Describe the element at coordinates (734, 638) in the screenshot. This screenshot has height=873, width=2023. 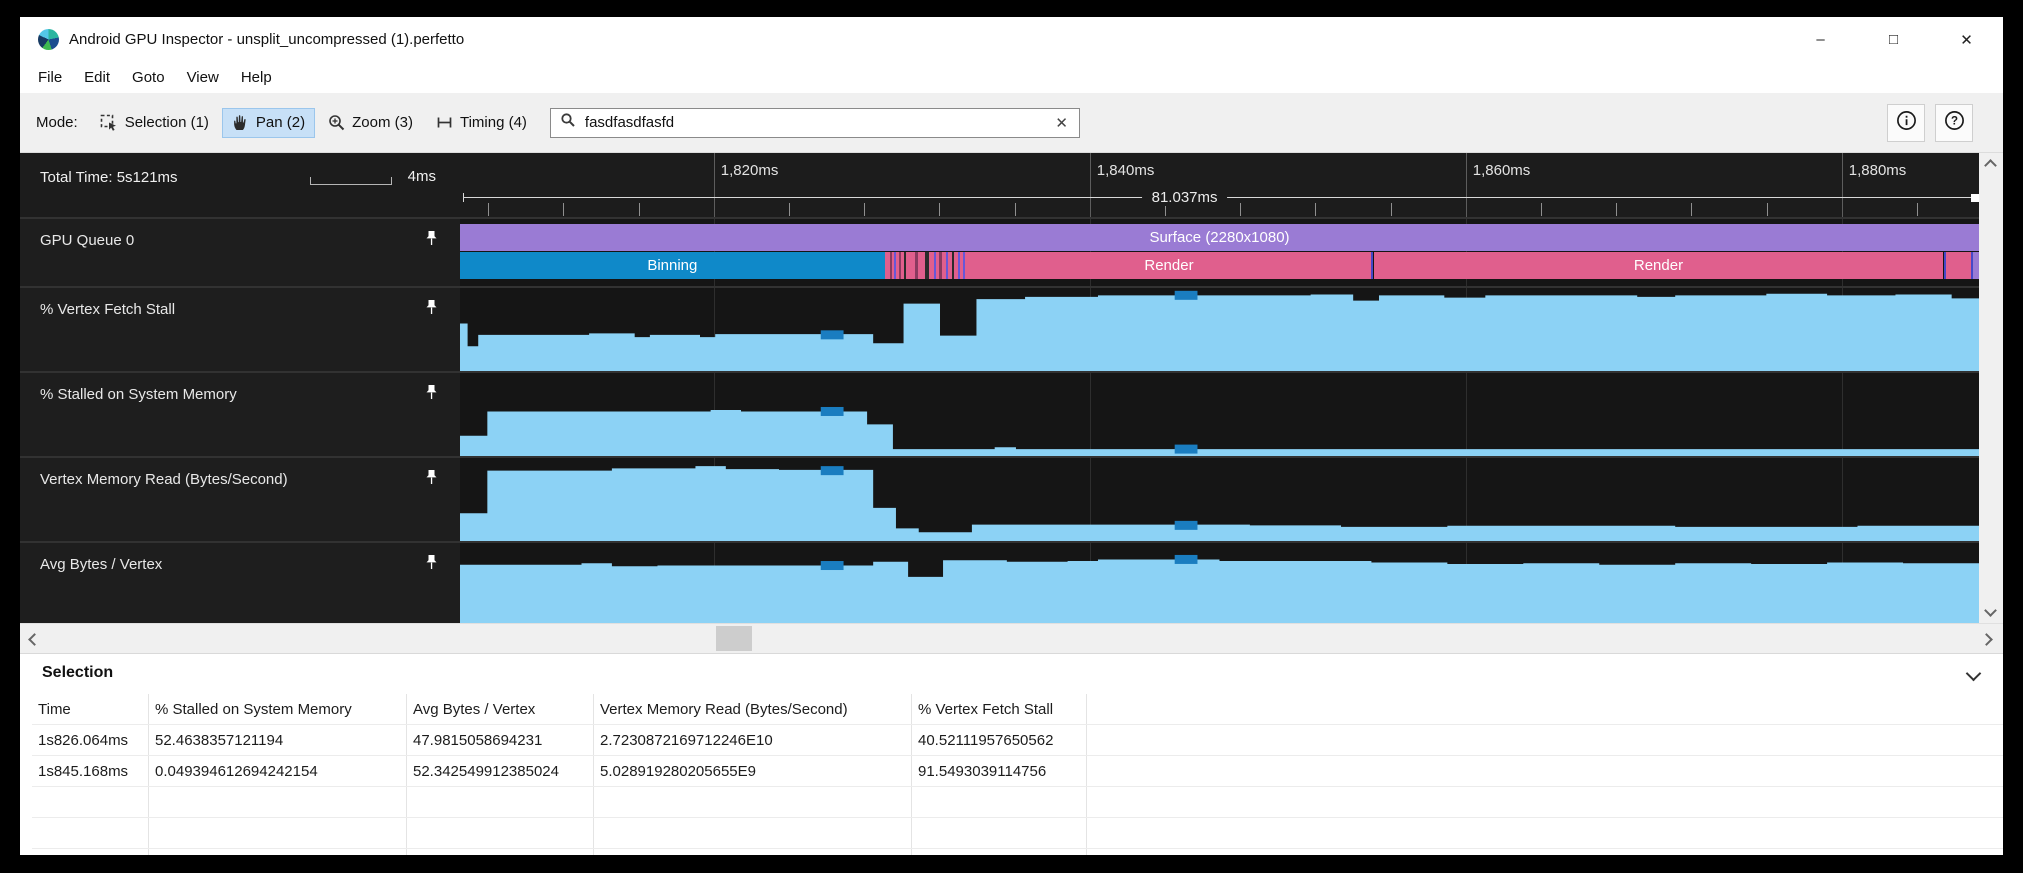
I see `scrollbar-thumb` at that location.